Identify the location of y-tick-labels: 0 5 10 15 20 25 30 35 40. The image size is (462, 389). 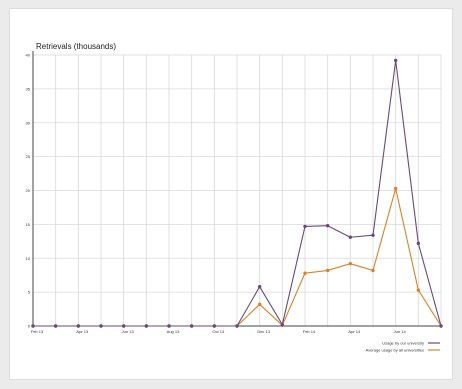
(28, 191).